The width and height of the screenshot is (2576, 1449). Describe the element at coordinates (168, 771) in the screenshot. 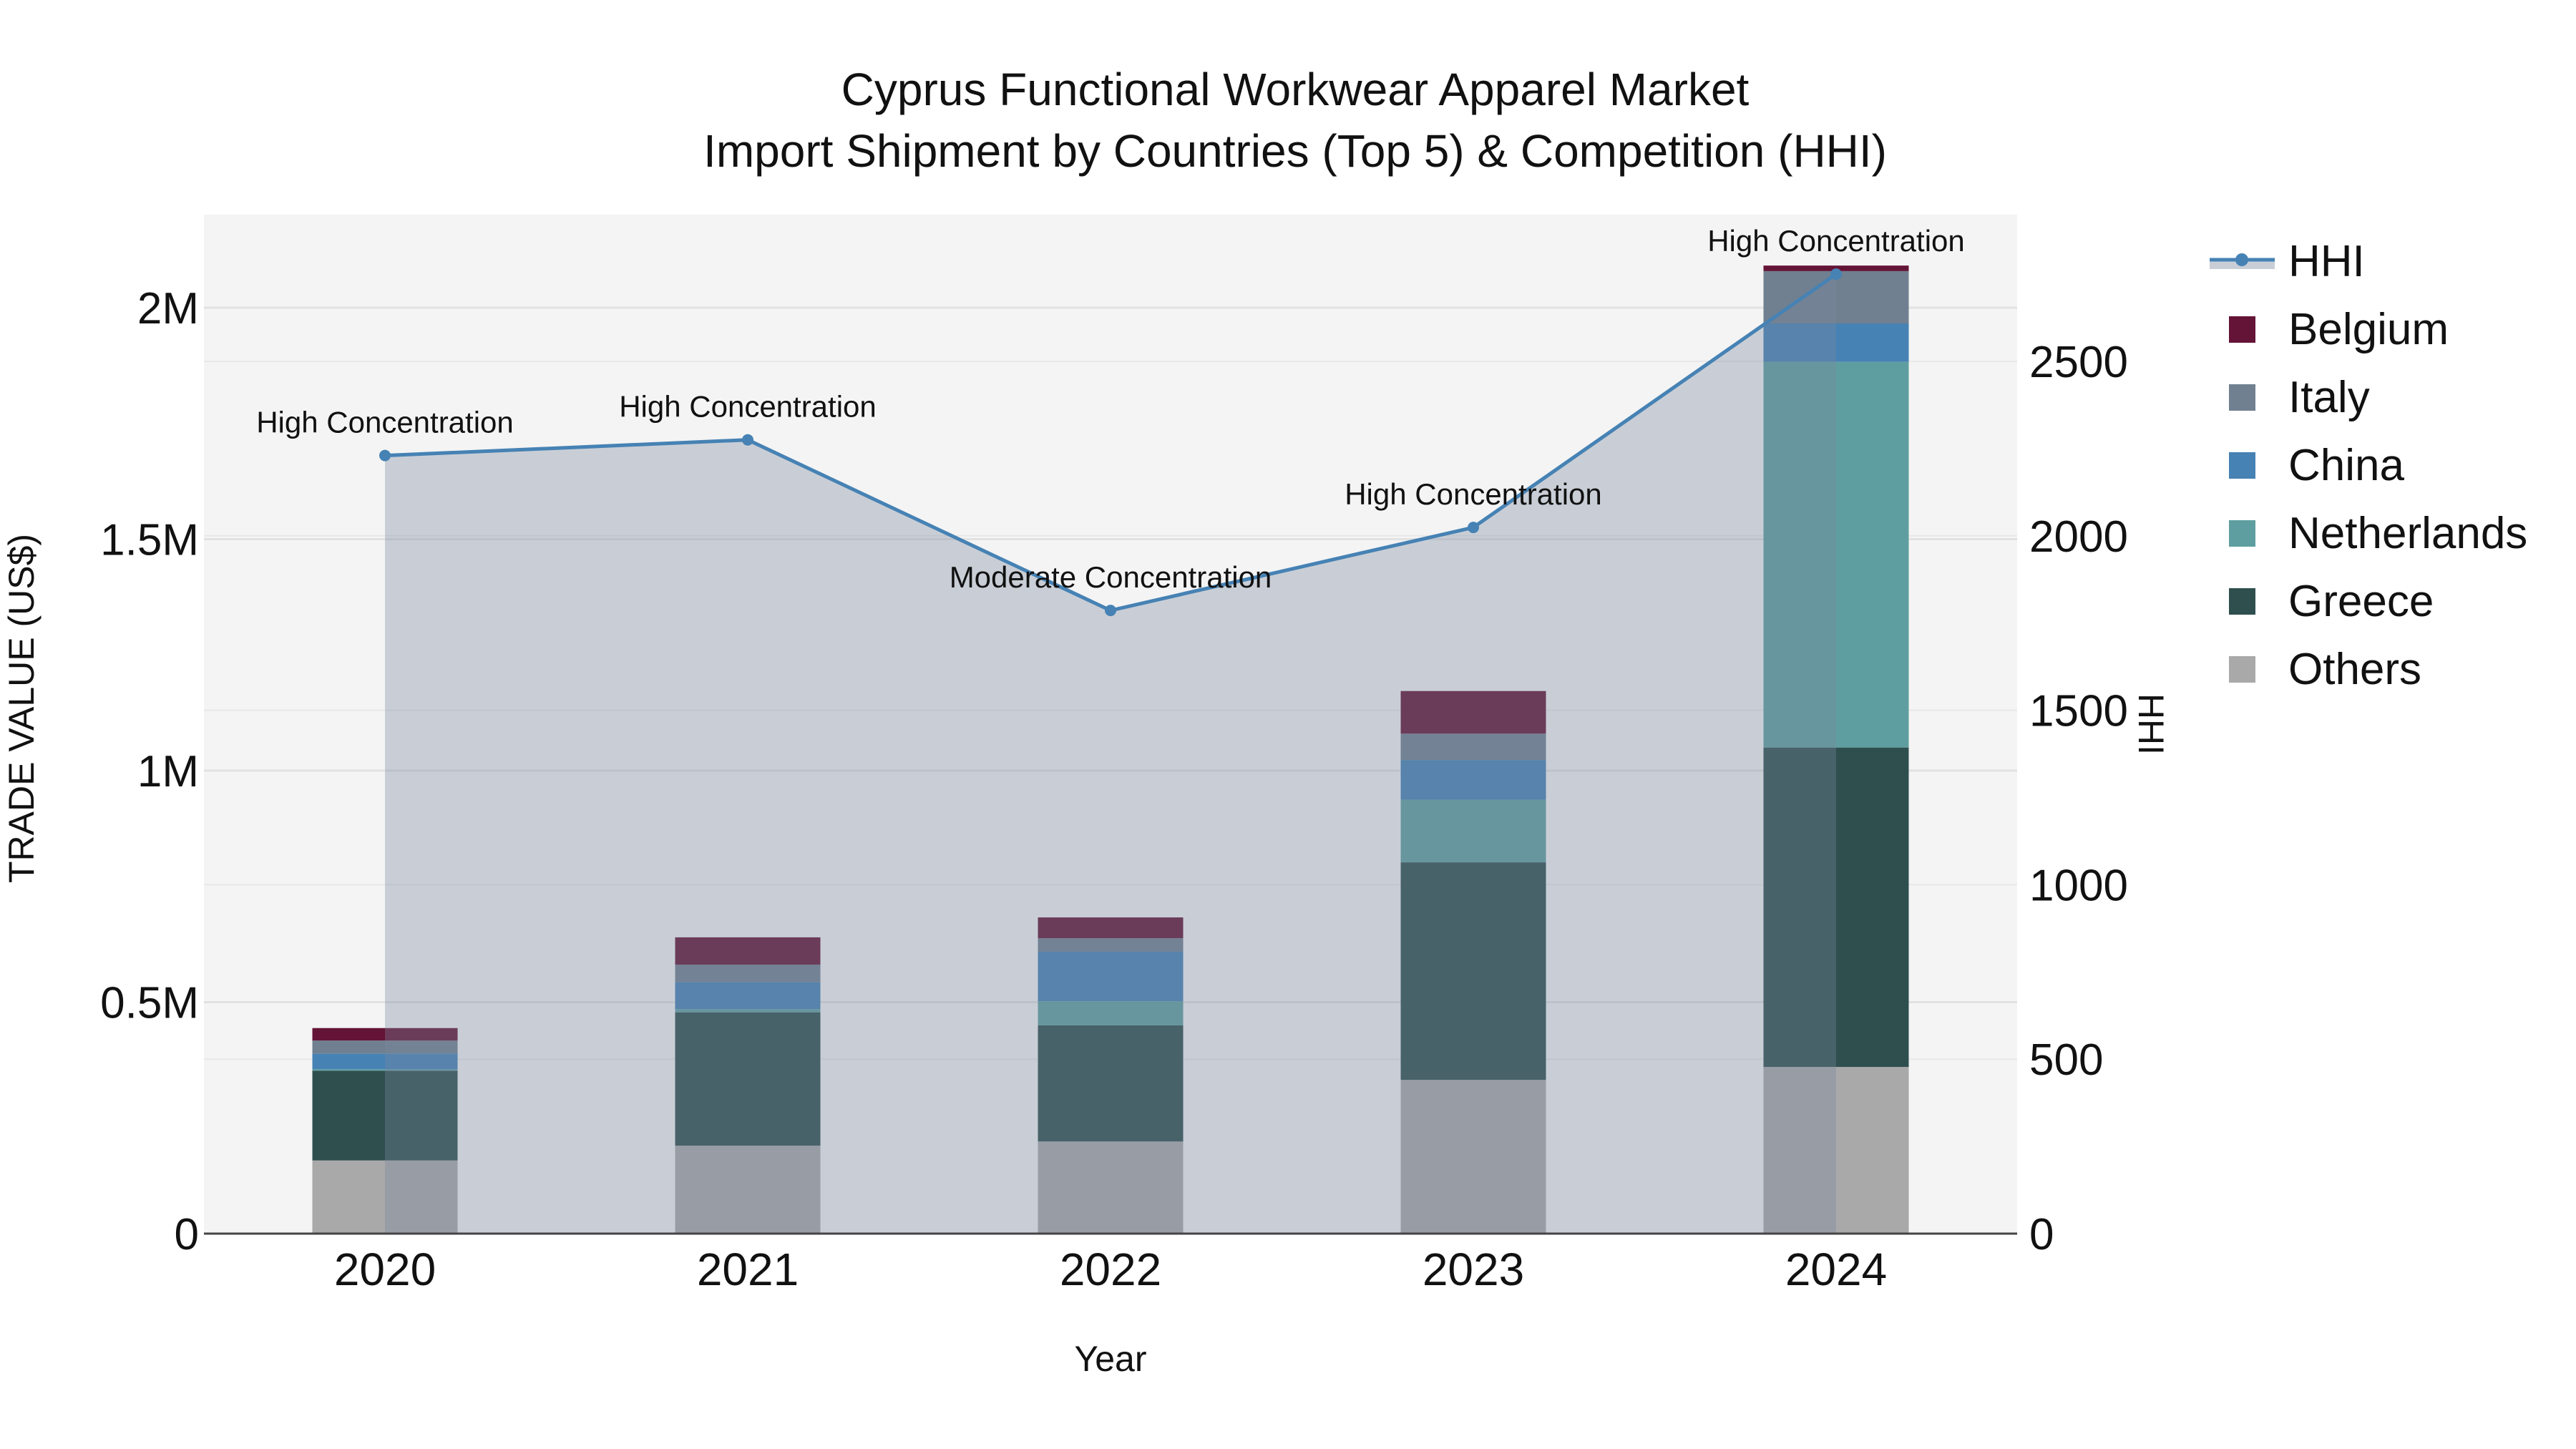

I see `y-left-tick-label: 1M` at that location.